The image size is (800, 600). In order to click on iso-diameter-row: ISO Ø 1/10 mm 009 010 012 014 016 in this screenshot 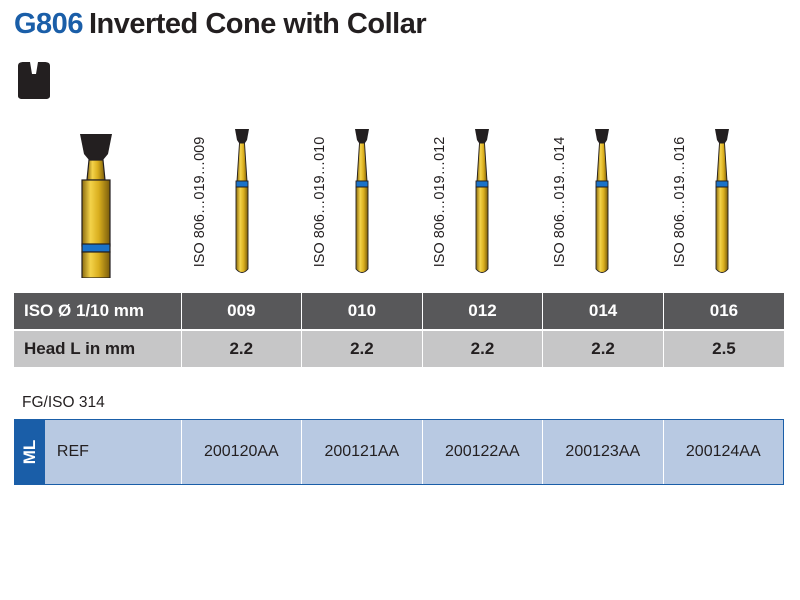, I will do `click(399, 312)`.